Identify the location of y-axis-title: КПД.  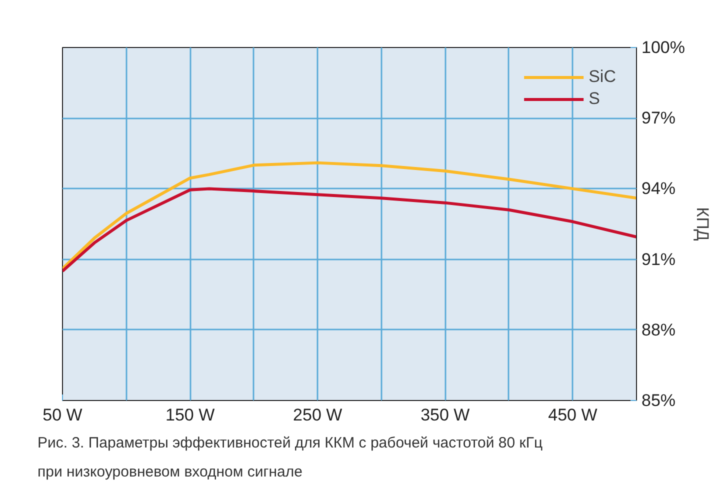
(702, 224).